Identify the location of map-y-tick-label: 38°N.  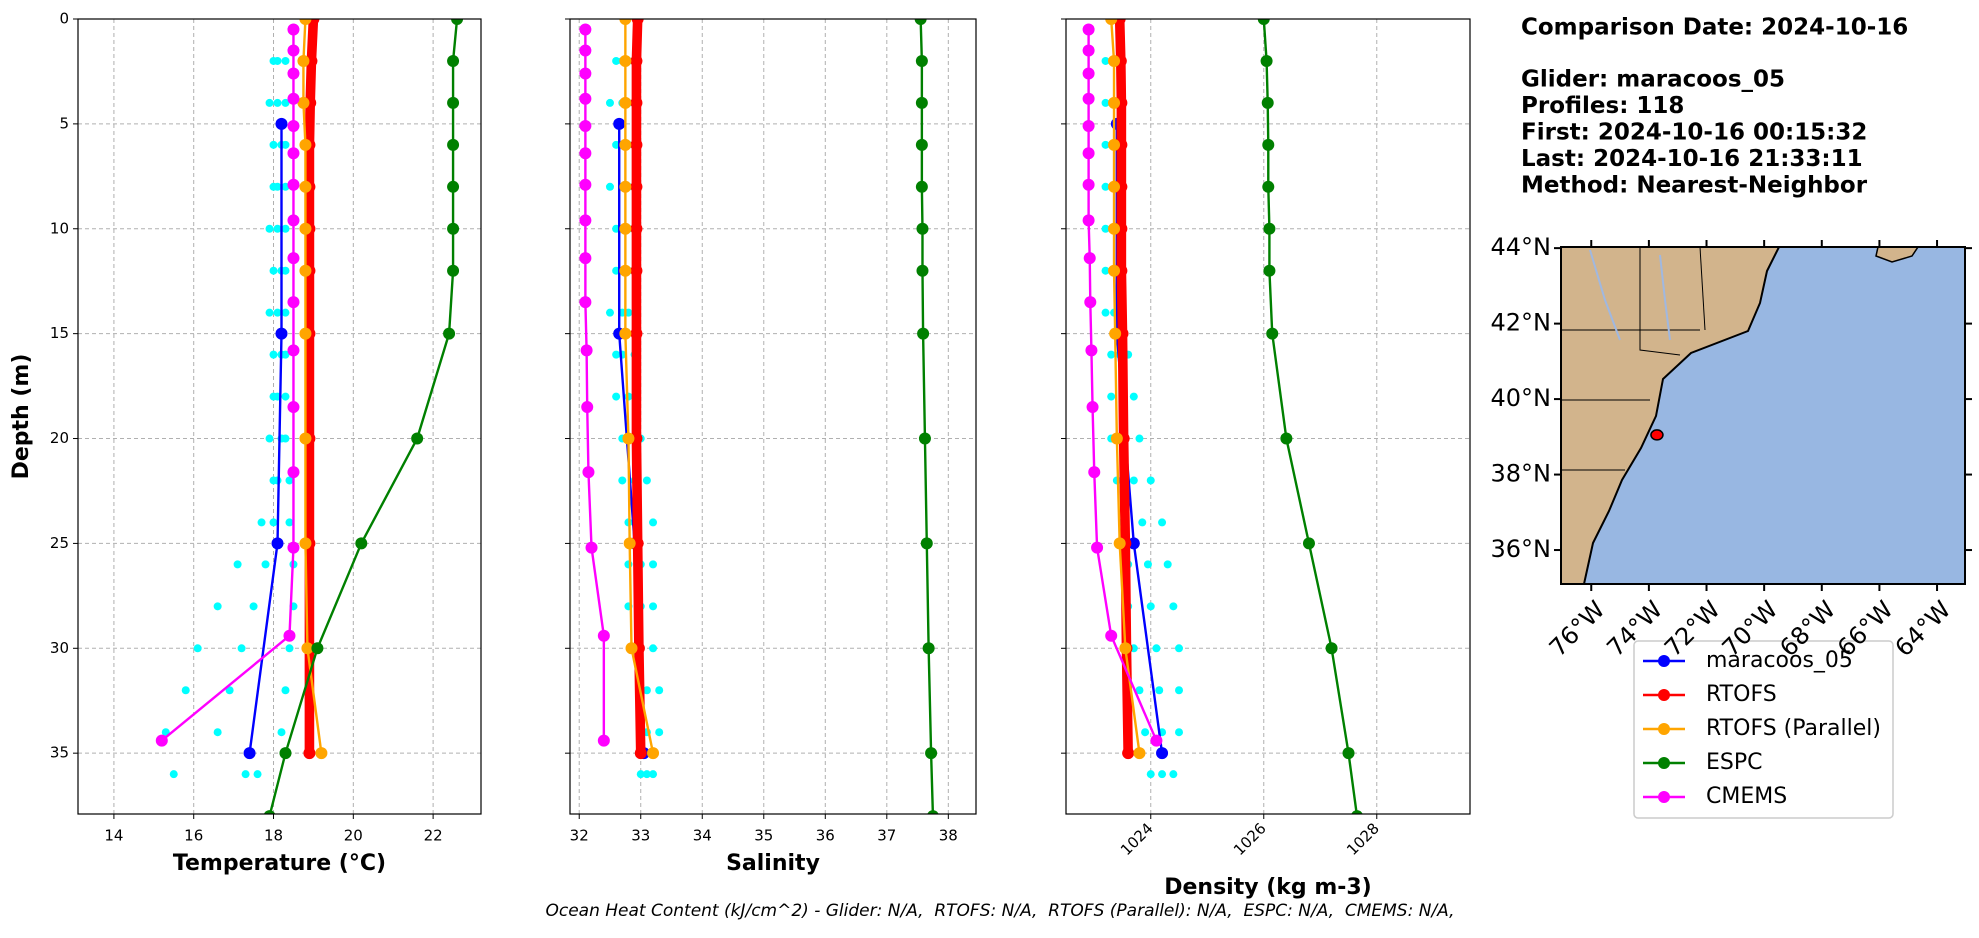
(1521, 474).